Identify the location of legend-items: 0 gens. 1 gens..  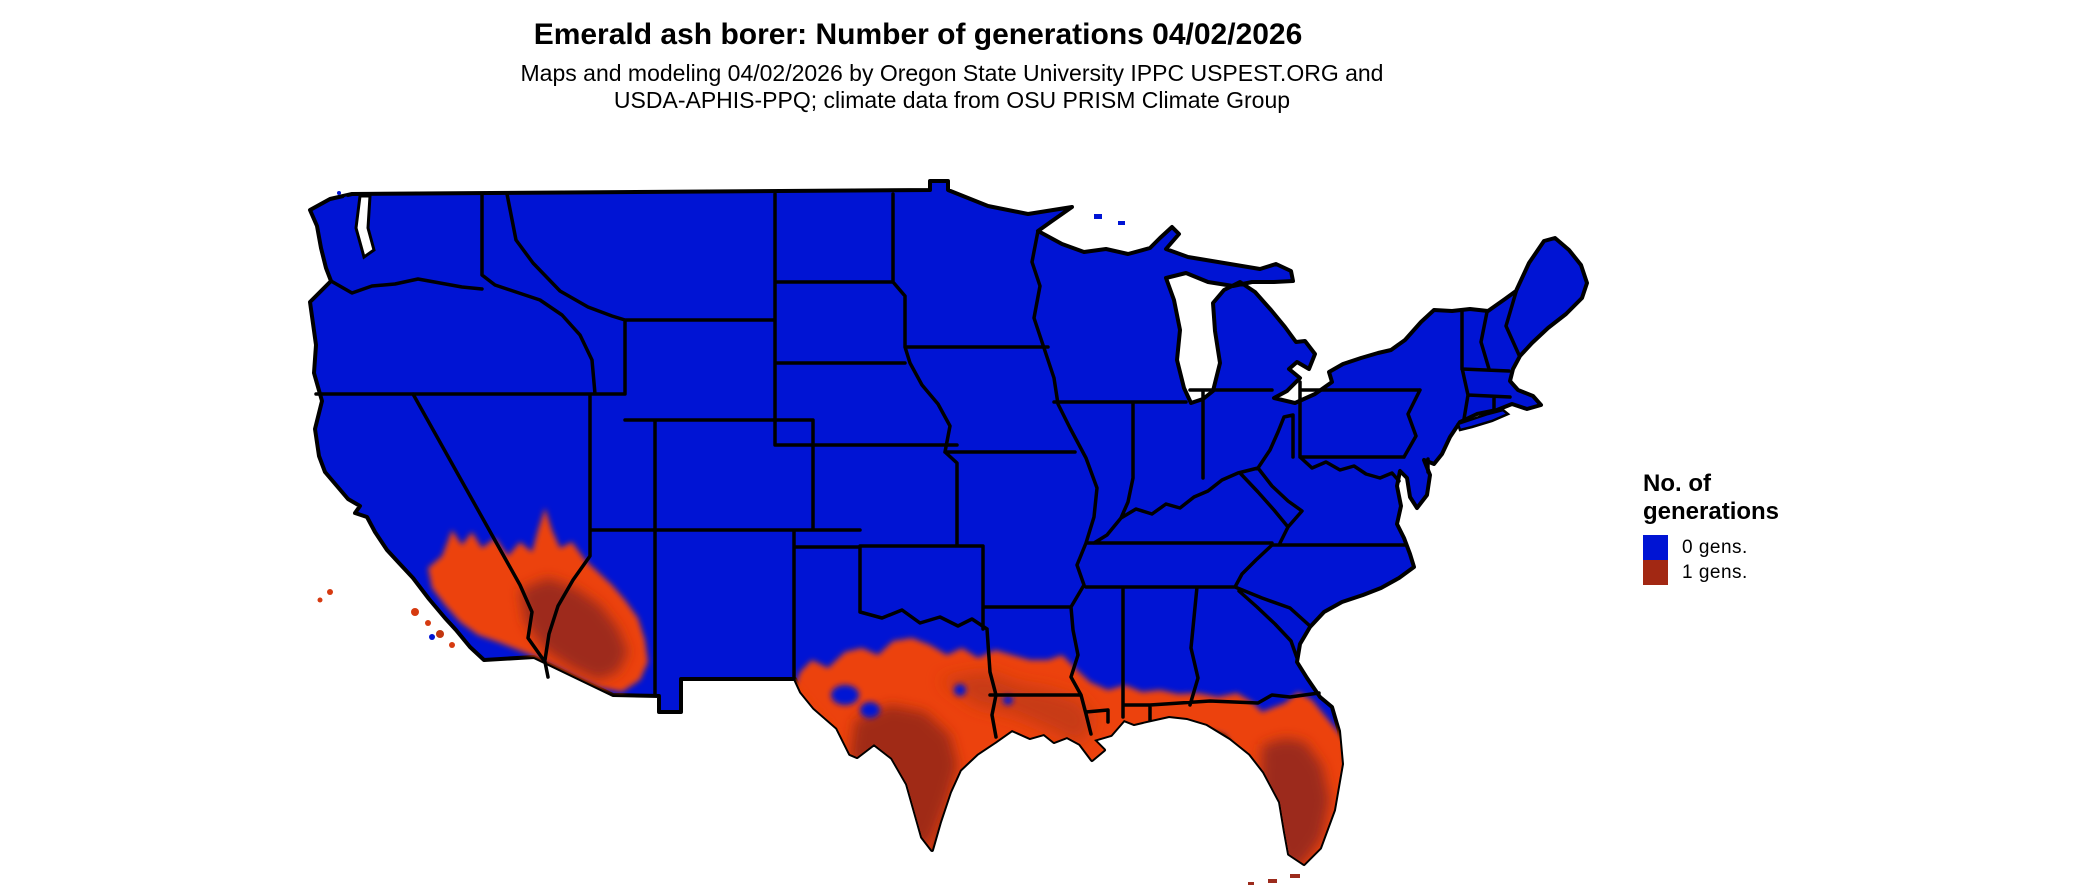
(1793, 560).